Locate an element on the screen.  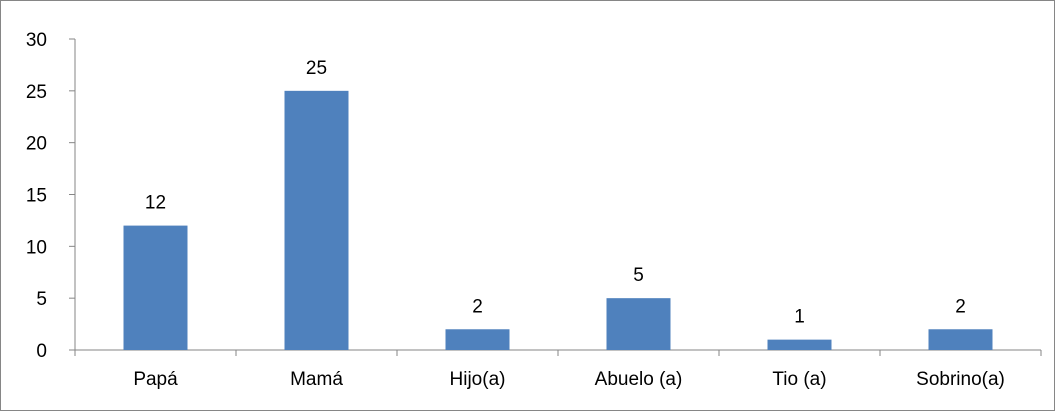
y-tick-label: 0 is located at coordinates (41, 351).